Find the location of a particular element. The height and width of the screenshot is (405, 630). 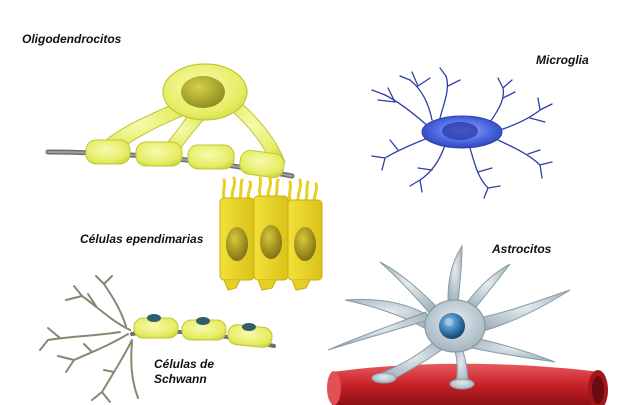

label-oligodendrocitos: Oligodendrocitos is located at coordinates (72, 39).